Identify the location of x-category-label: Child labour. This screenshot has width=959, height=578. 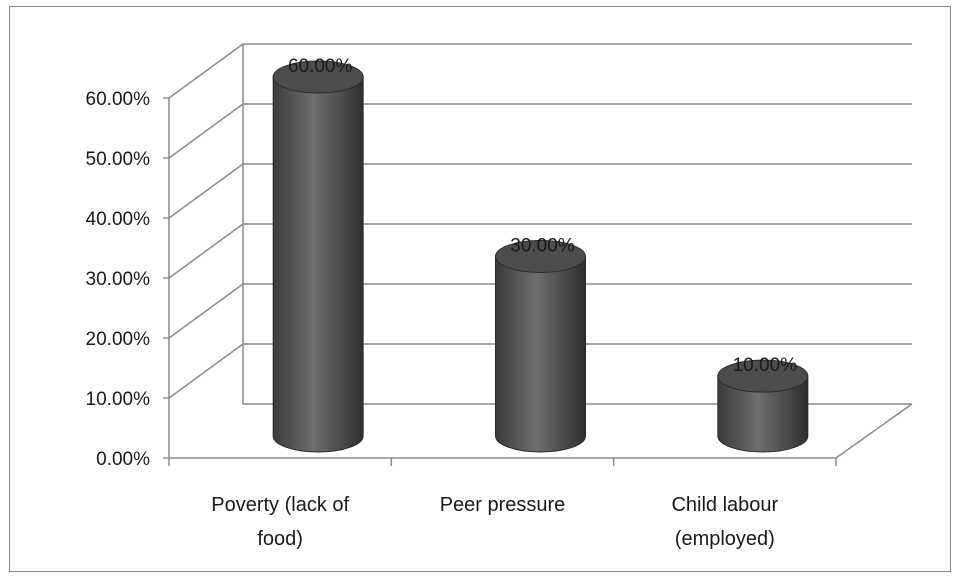
(724, 505).